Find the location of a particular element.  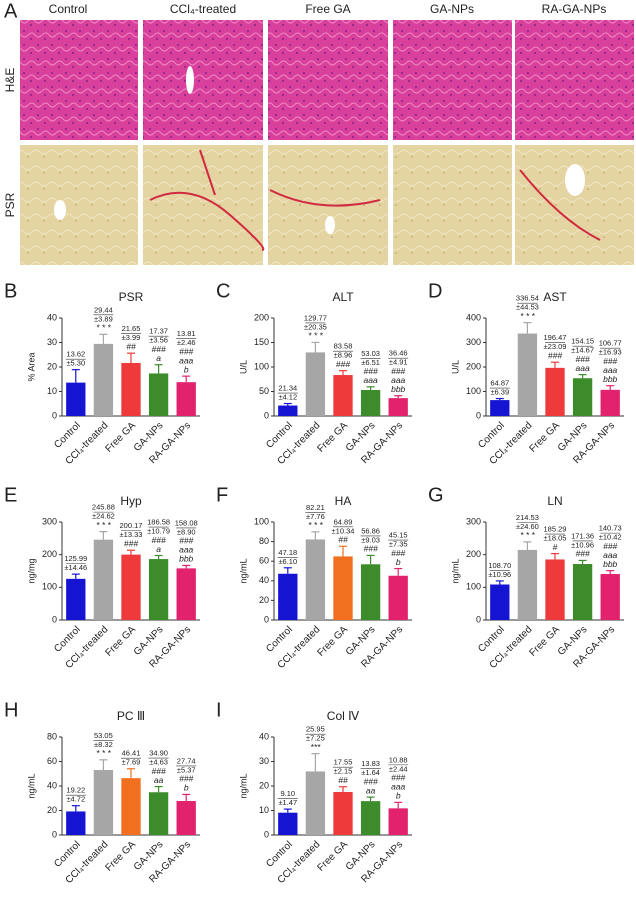

panel-letter: I is located at coordinates (219, 710).